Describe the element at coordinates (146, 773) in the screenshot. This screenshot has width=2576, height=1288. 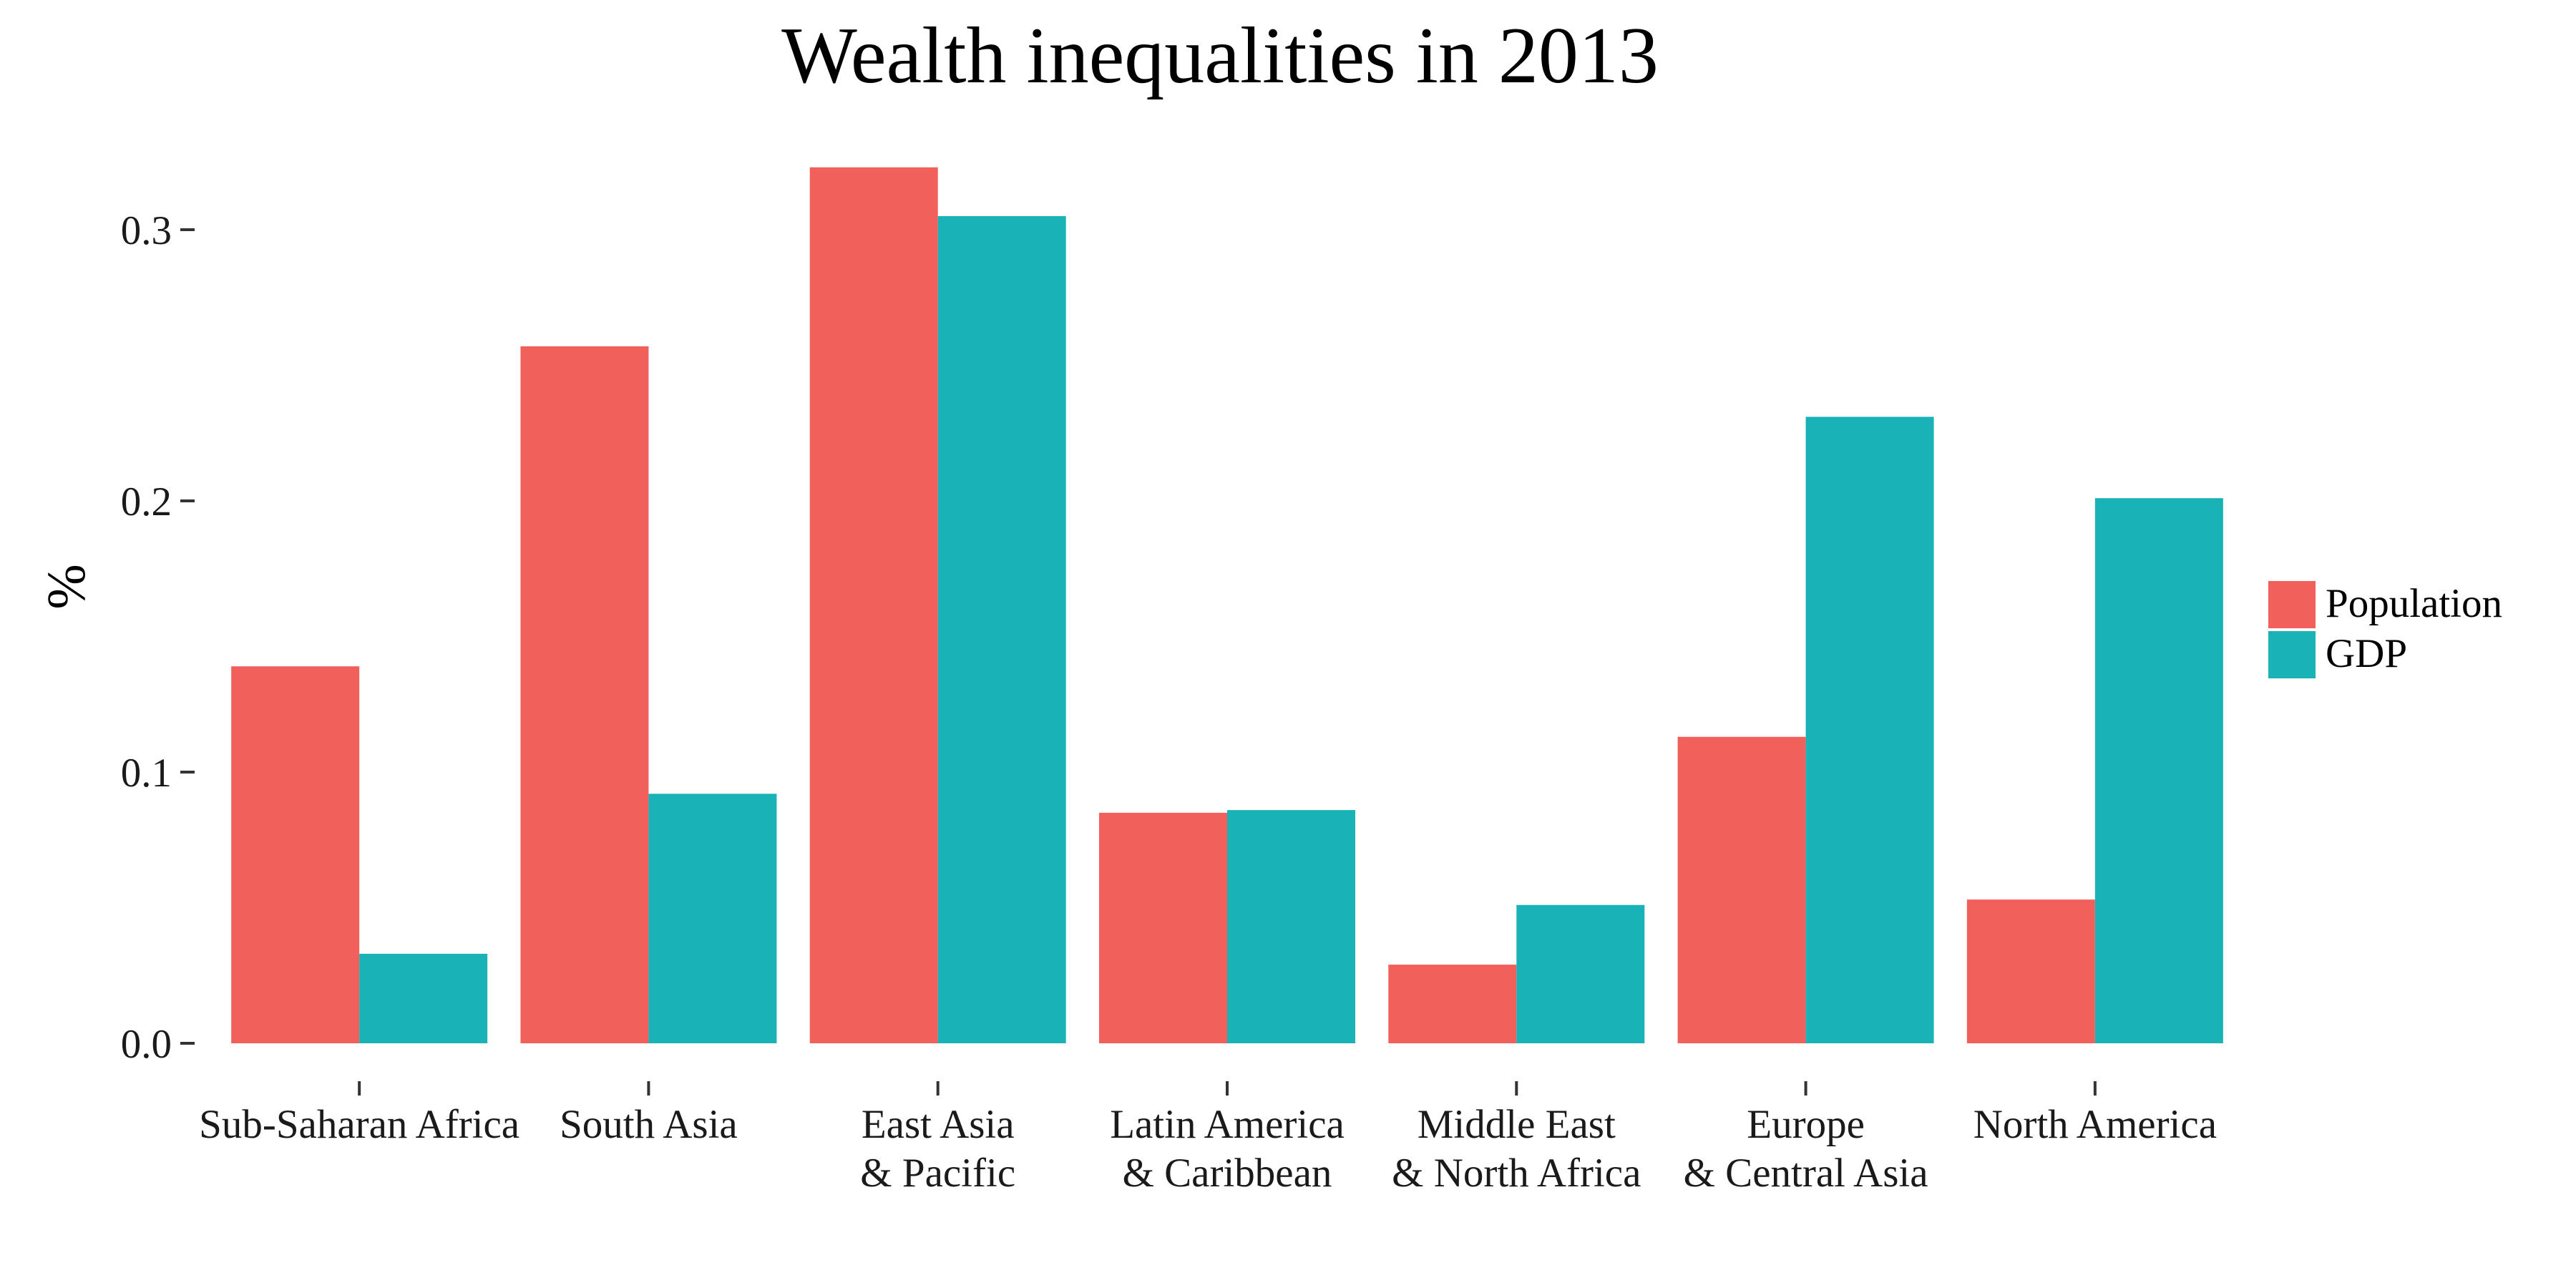
I see `y-tick-label: 0.1` at that location.